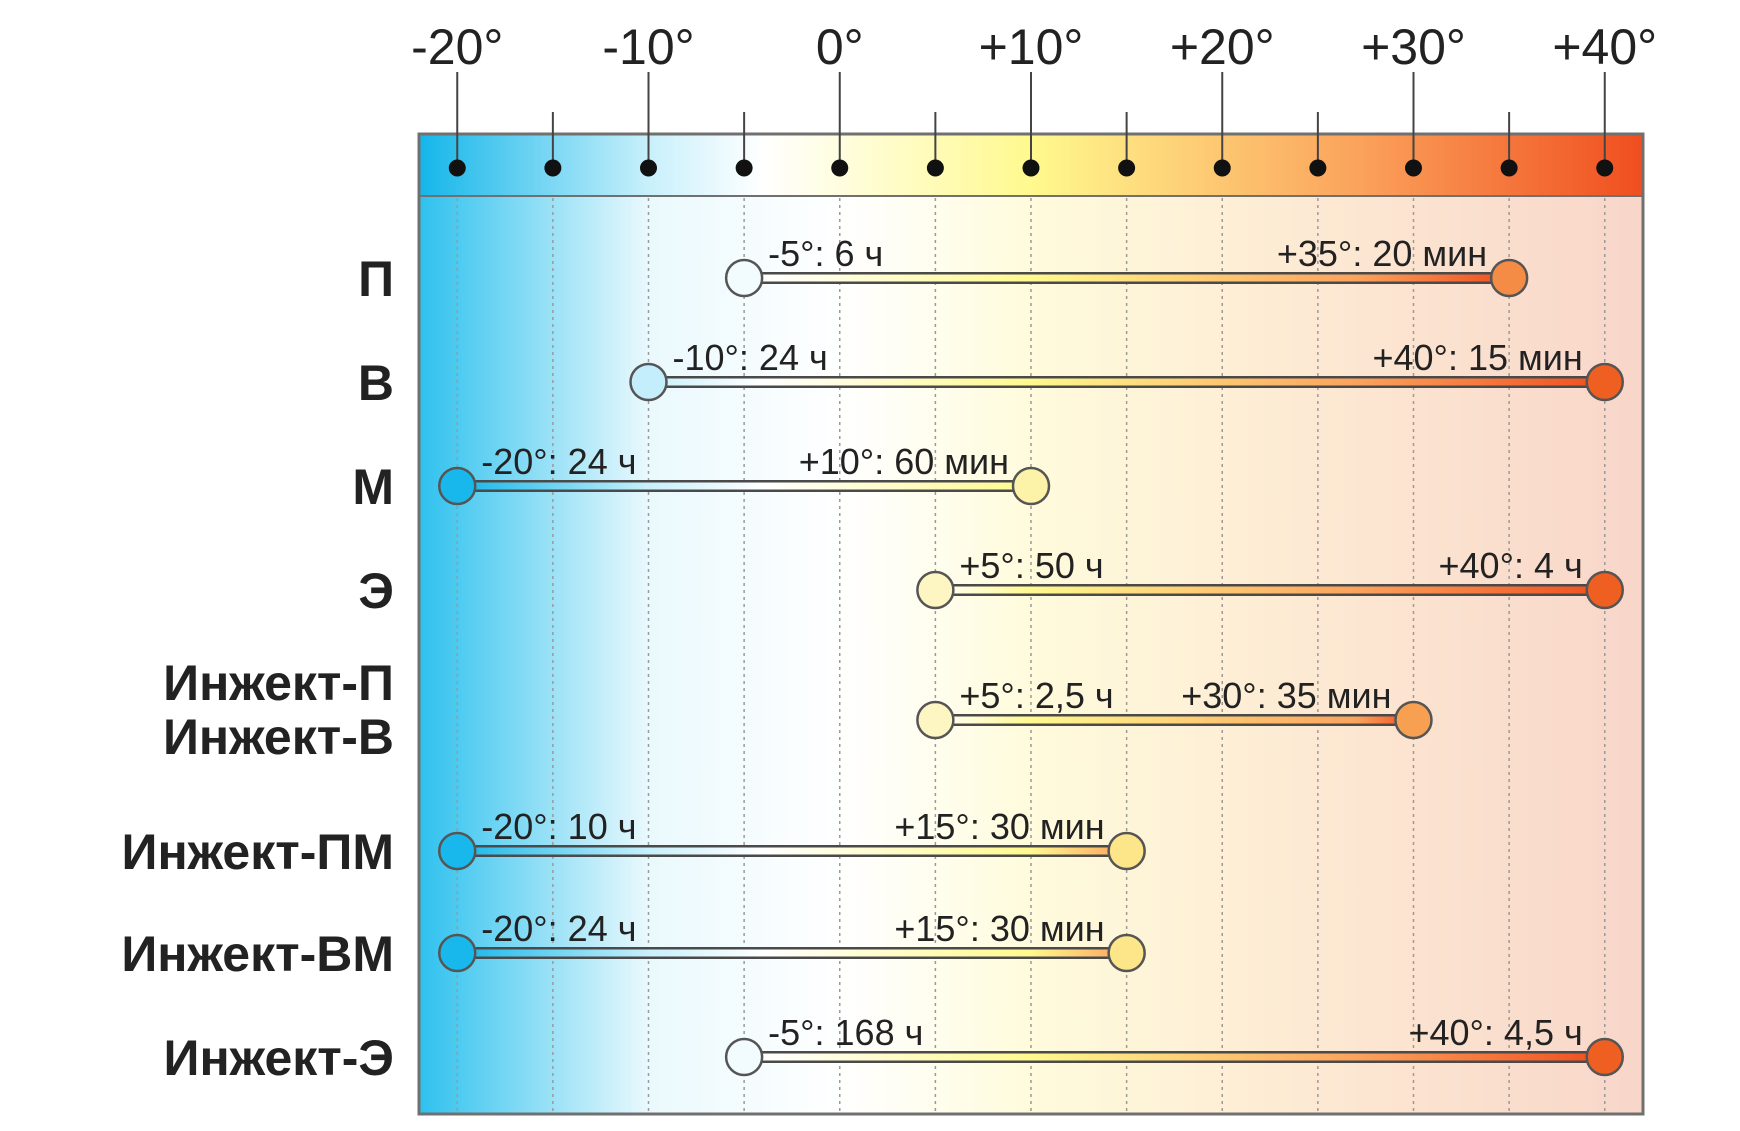 Image resolution: width=1740 pixels, height=1131 pixels. Describe the element at coordinates (750, 357) in the screenshot. I see `min-label: -10°: 24 ч` at that location.